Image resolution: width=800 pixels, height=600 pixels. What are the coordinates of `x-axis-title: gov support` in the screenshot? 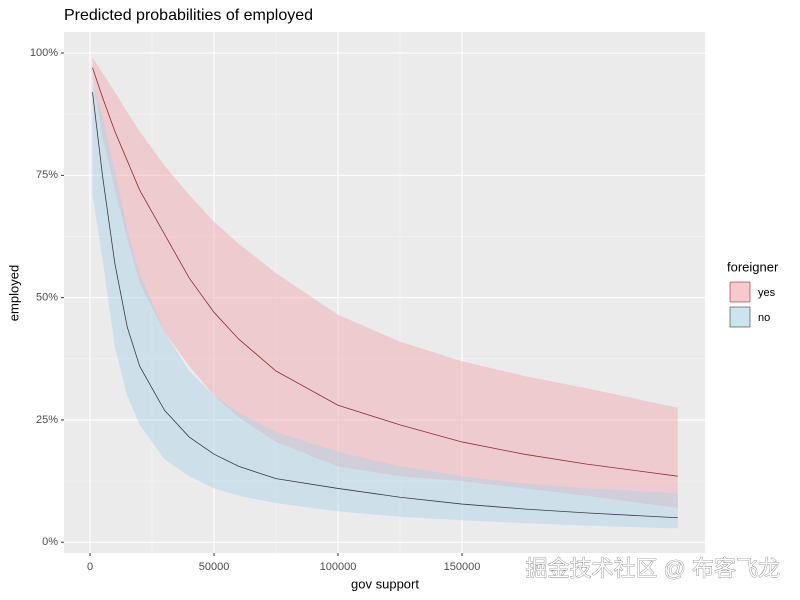 It's located at (385, 583).